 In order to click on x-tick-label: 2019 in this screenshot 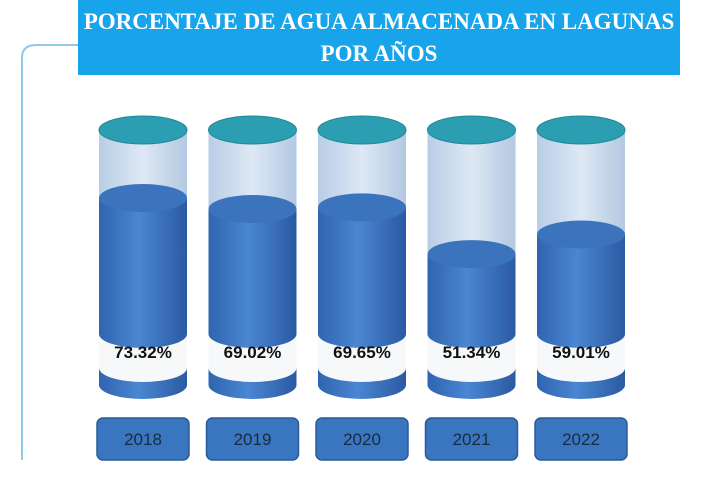, I will do `click(253, 439)`.